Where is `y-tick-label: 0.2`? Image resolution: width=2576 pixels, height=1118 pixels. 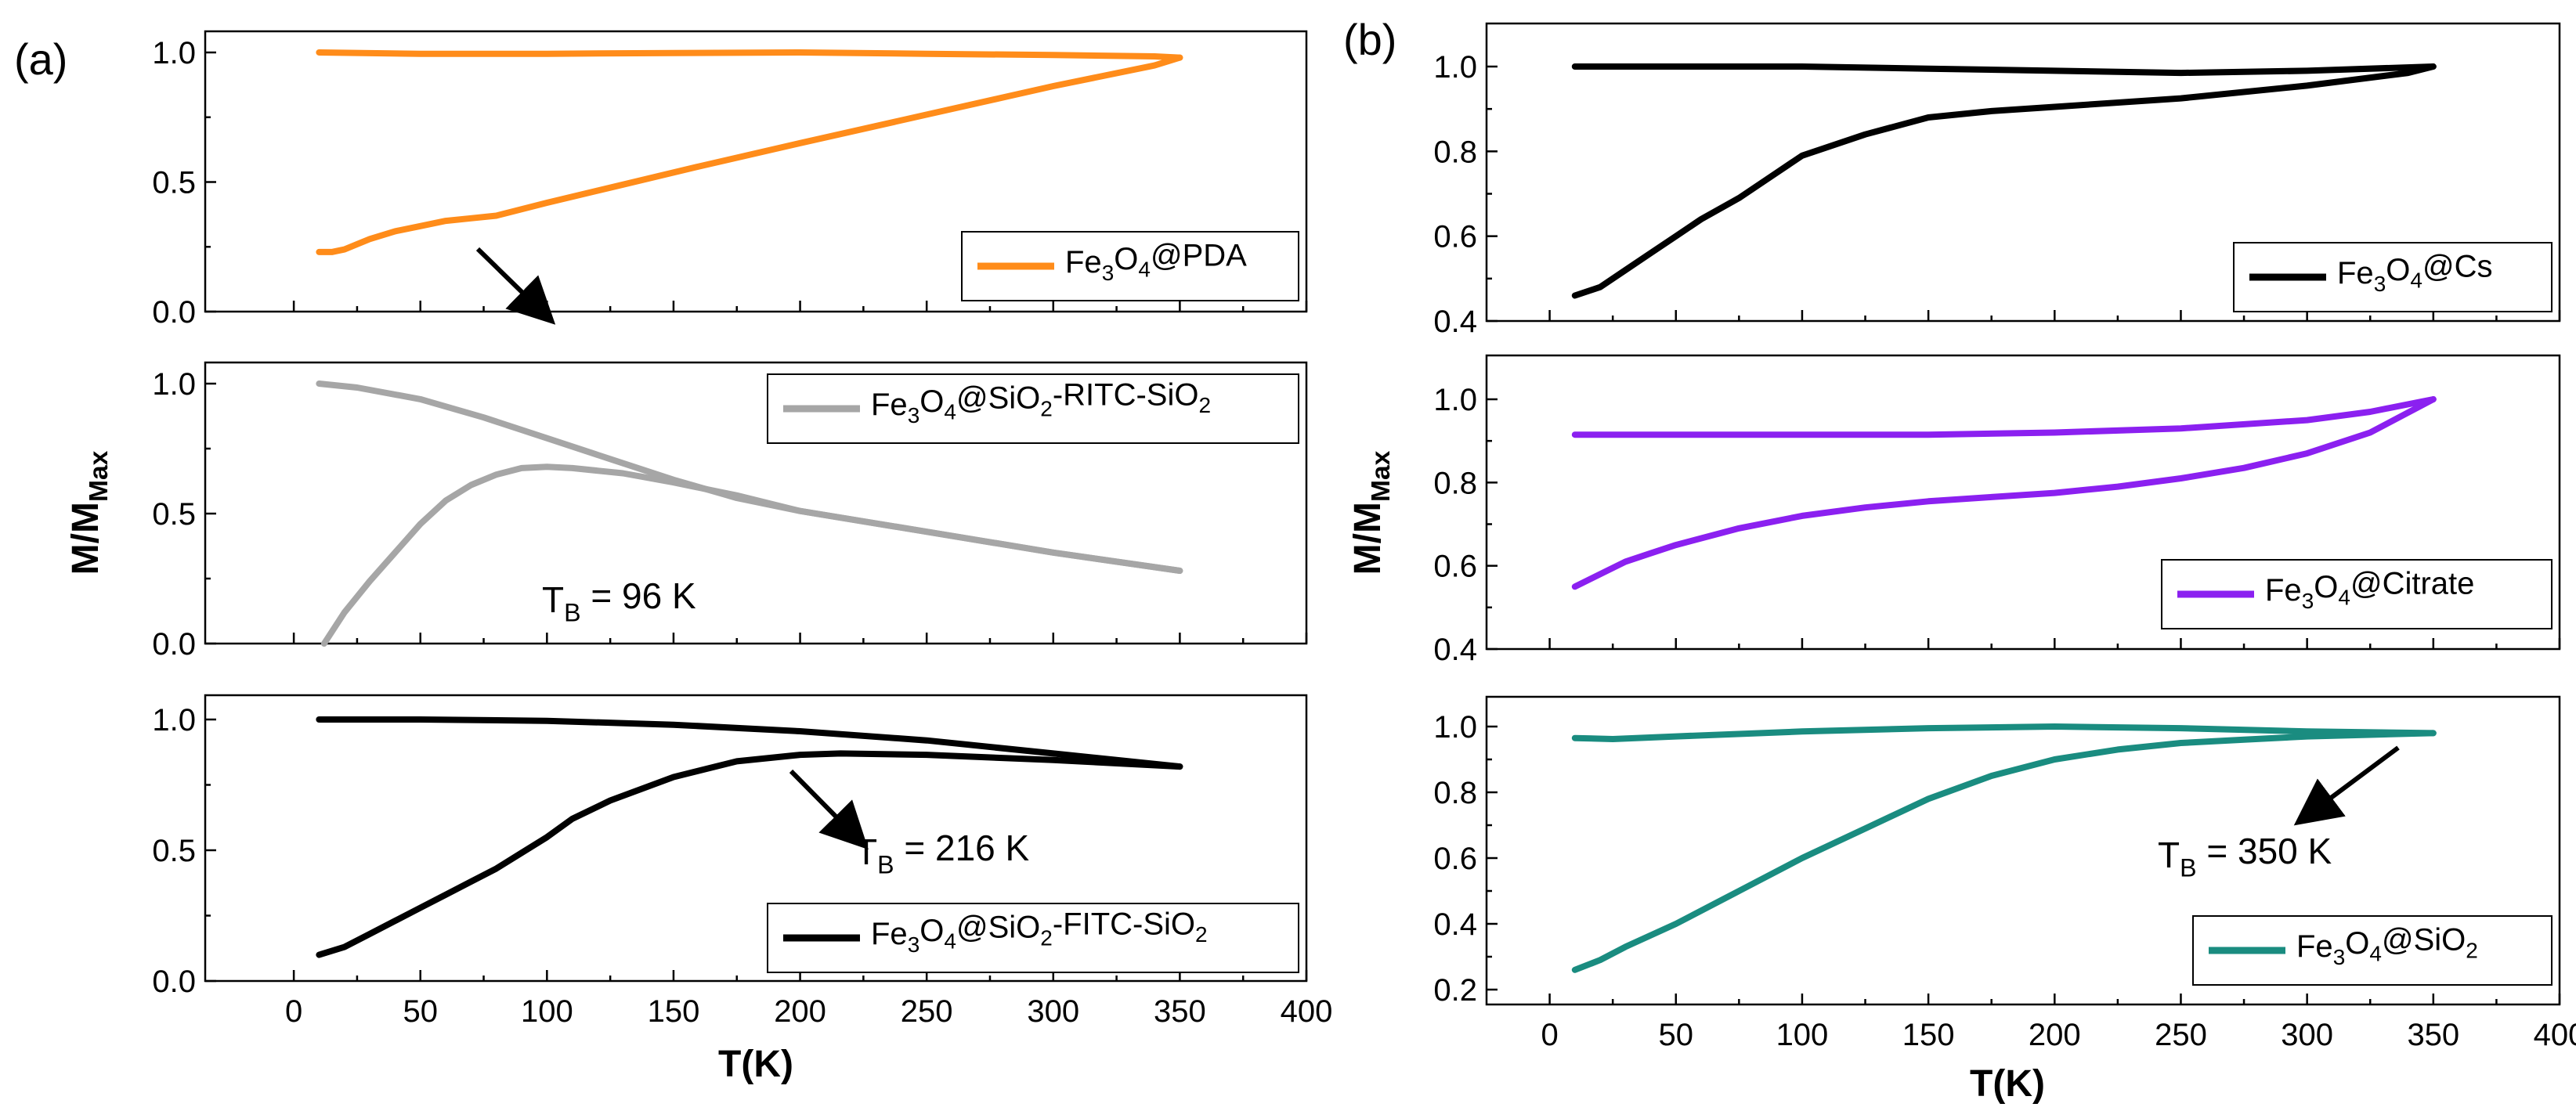 y-tick-label: 0.2 is located at coordinates (1455, 990).